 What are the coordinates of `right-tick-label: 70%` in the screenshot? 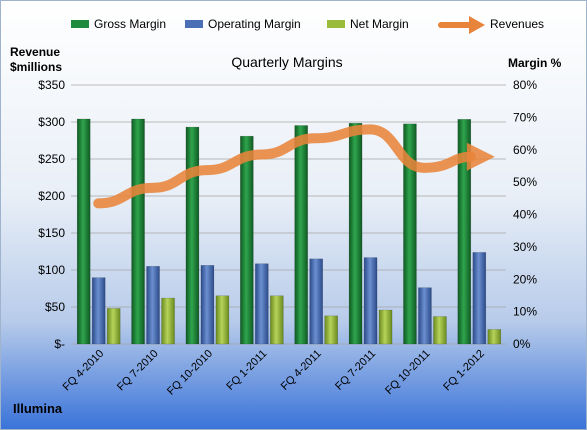 It's located at (525, 117).